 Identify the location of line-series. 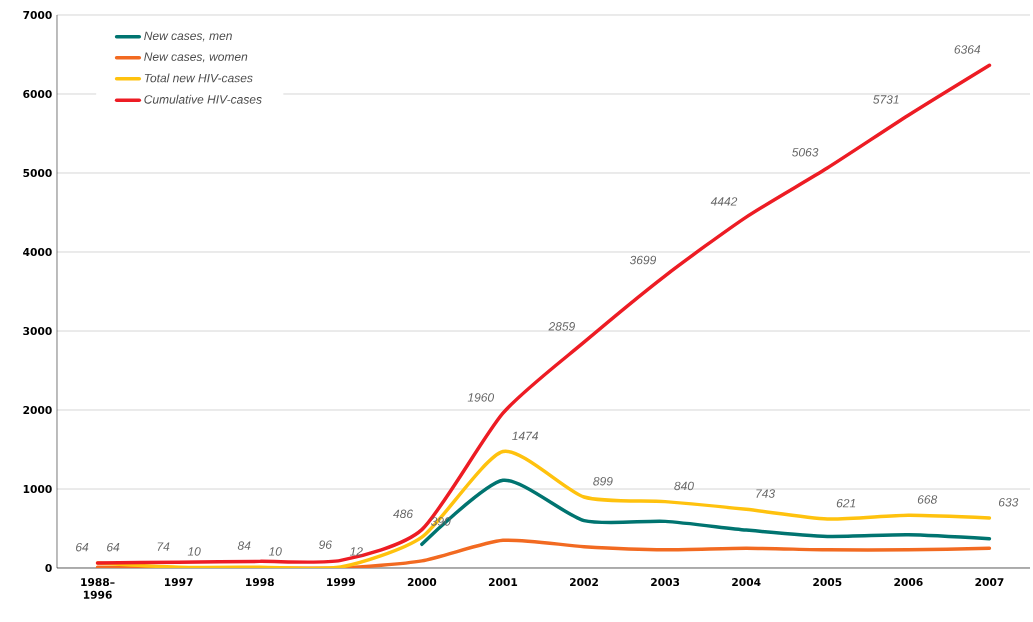
(706, 512).